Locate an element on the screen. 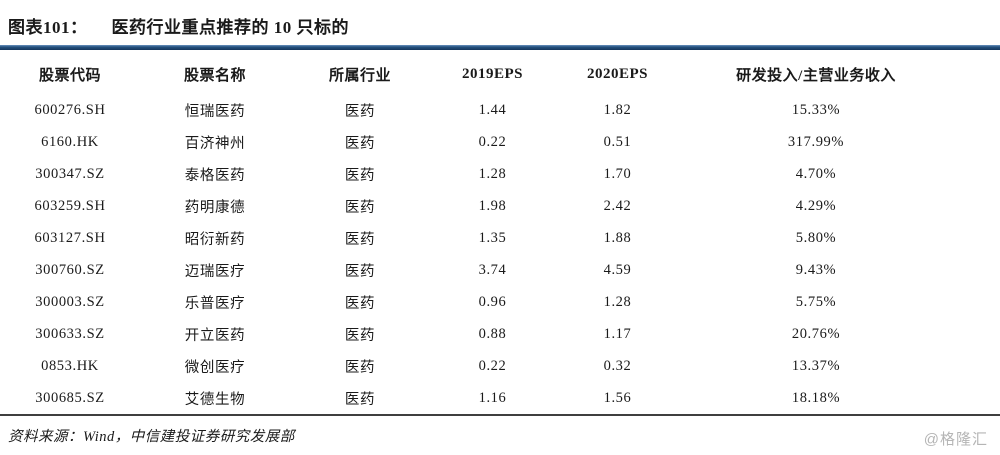  table-row: 300760.SZ 迈瑞医疗 医药 3.74 4.59 9.43% is located at coordinates (500, 270).